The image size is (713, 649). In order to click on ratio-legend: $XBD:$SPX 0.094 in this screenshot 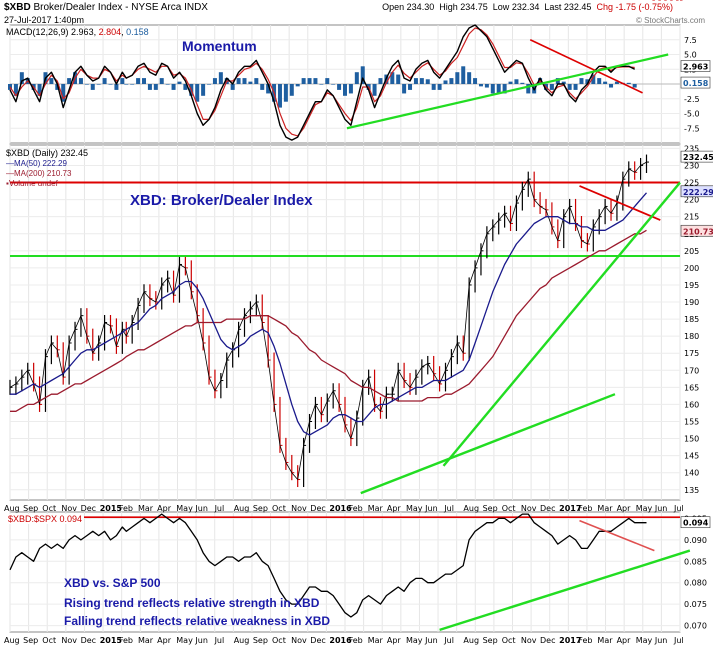, I will do `click(45, 519)`.